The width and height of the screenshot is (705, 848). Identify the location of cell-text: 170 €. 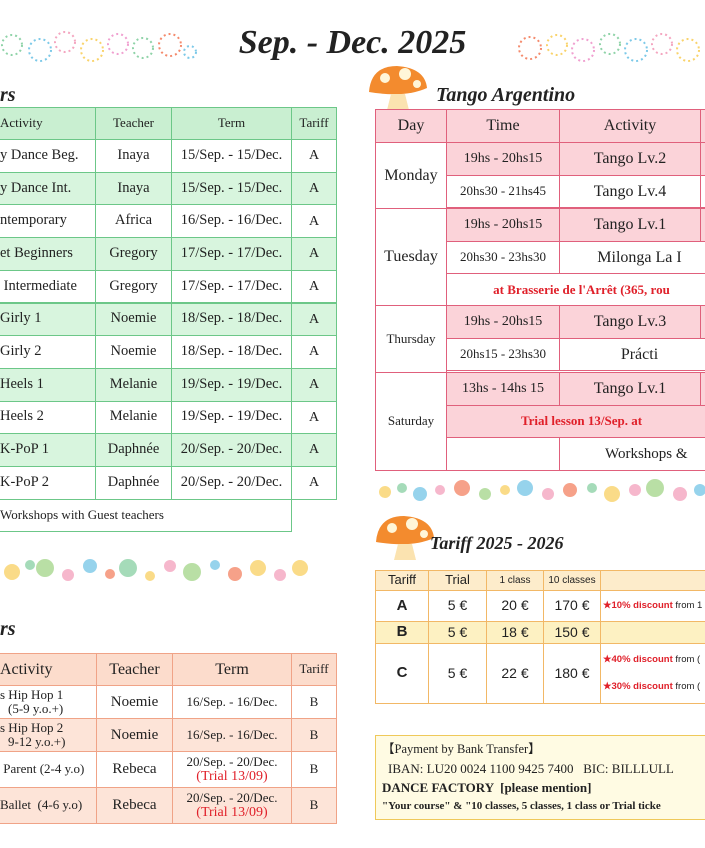
(572, 605).